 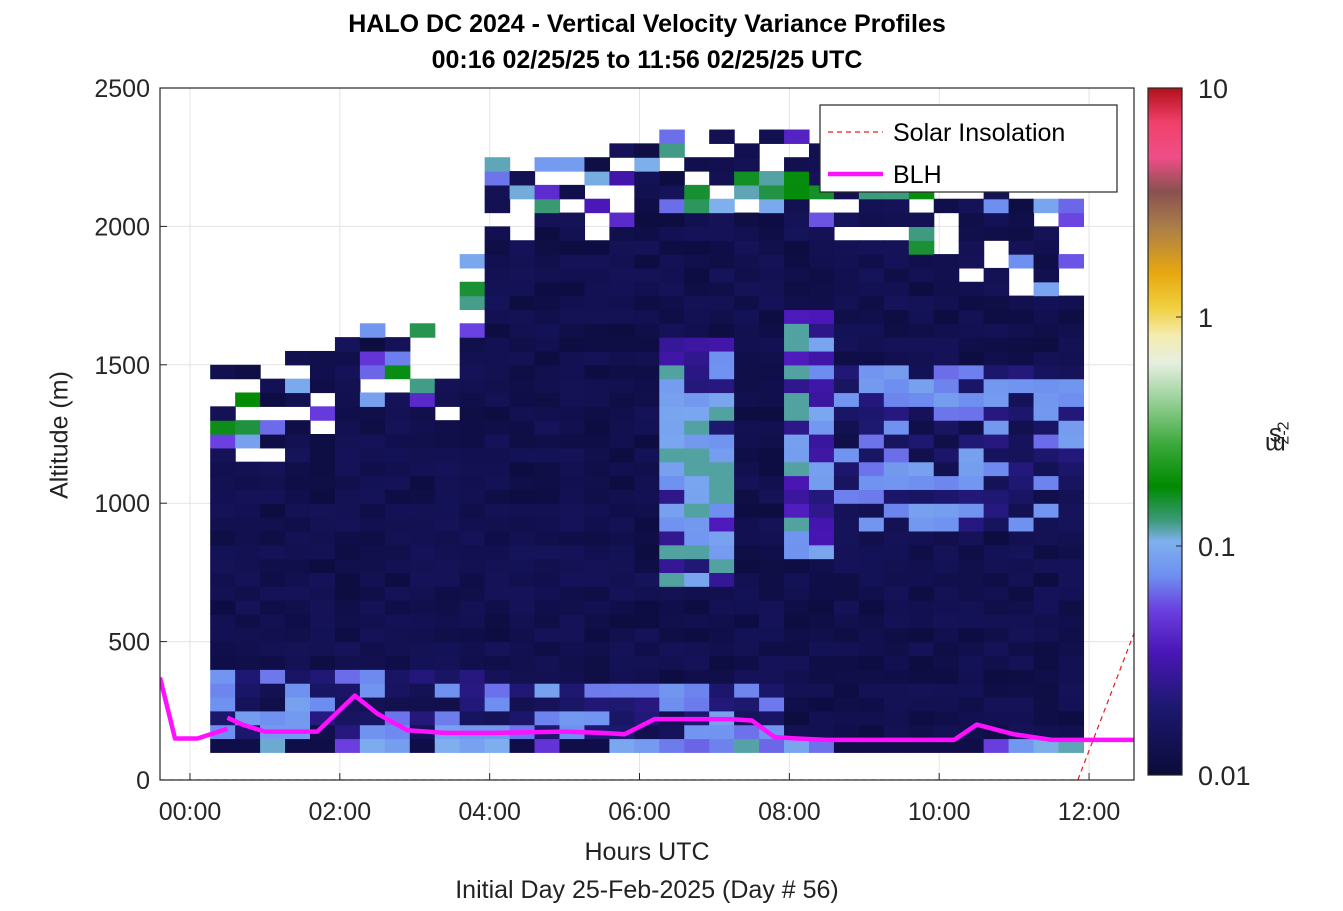 What do you see at coordinates (979, 133) in the screenshot?
I see `legend-label: Solar Insolation` at bounding box center [979, 133].